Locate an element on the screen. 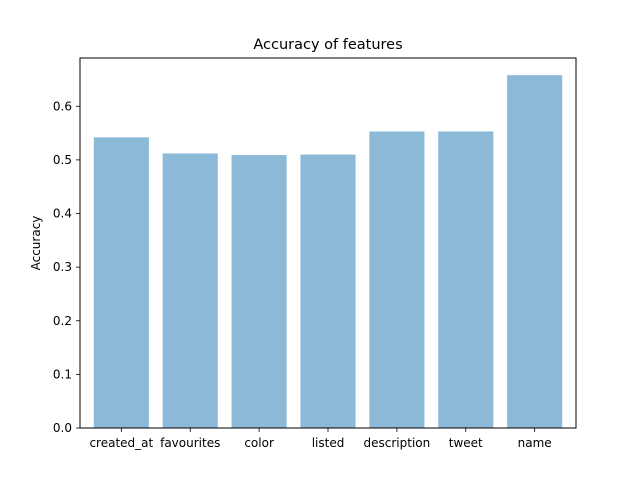 The height and width of the screenshot is (484, 640). x-tick-label: favourites is located at coordinates (190, 443).